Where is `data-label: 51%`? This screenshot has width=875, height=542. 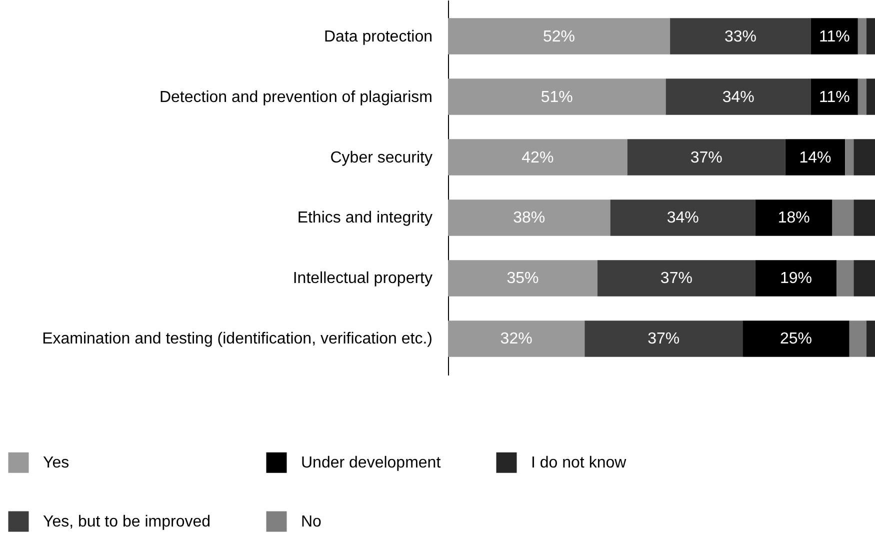 data-label: 51% is located at coordinates (556, 97).